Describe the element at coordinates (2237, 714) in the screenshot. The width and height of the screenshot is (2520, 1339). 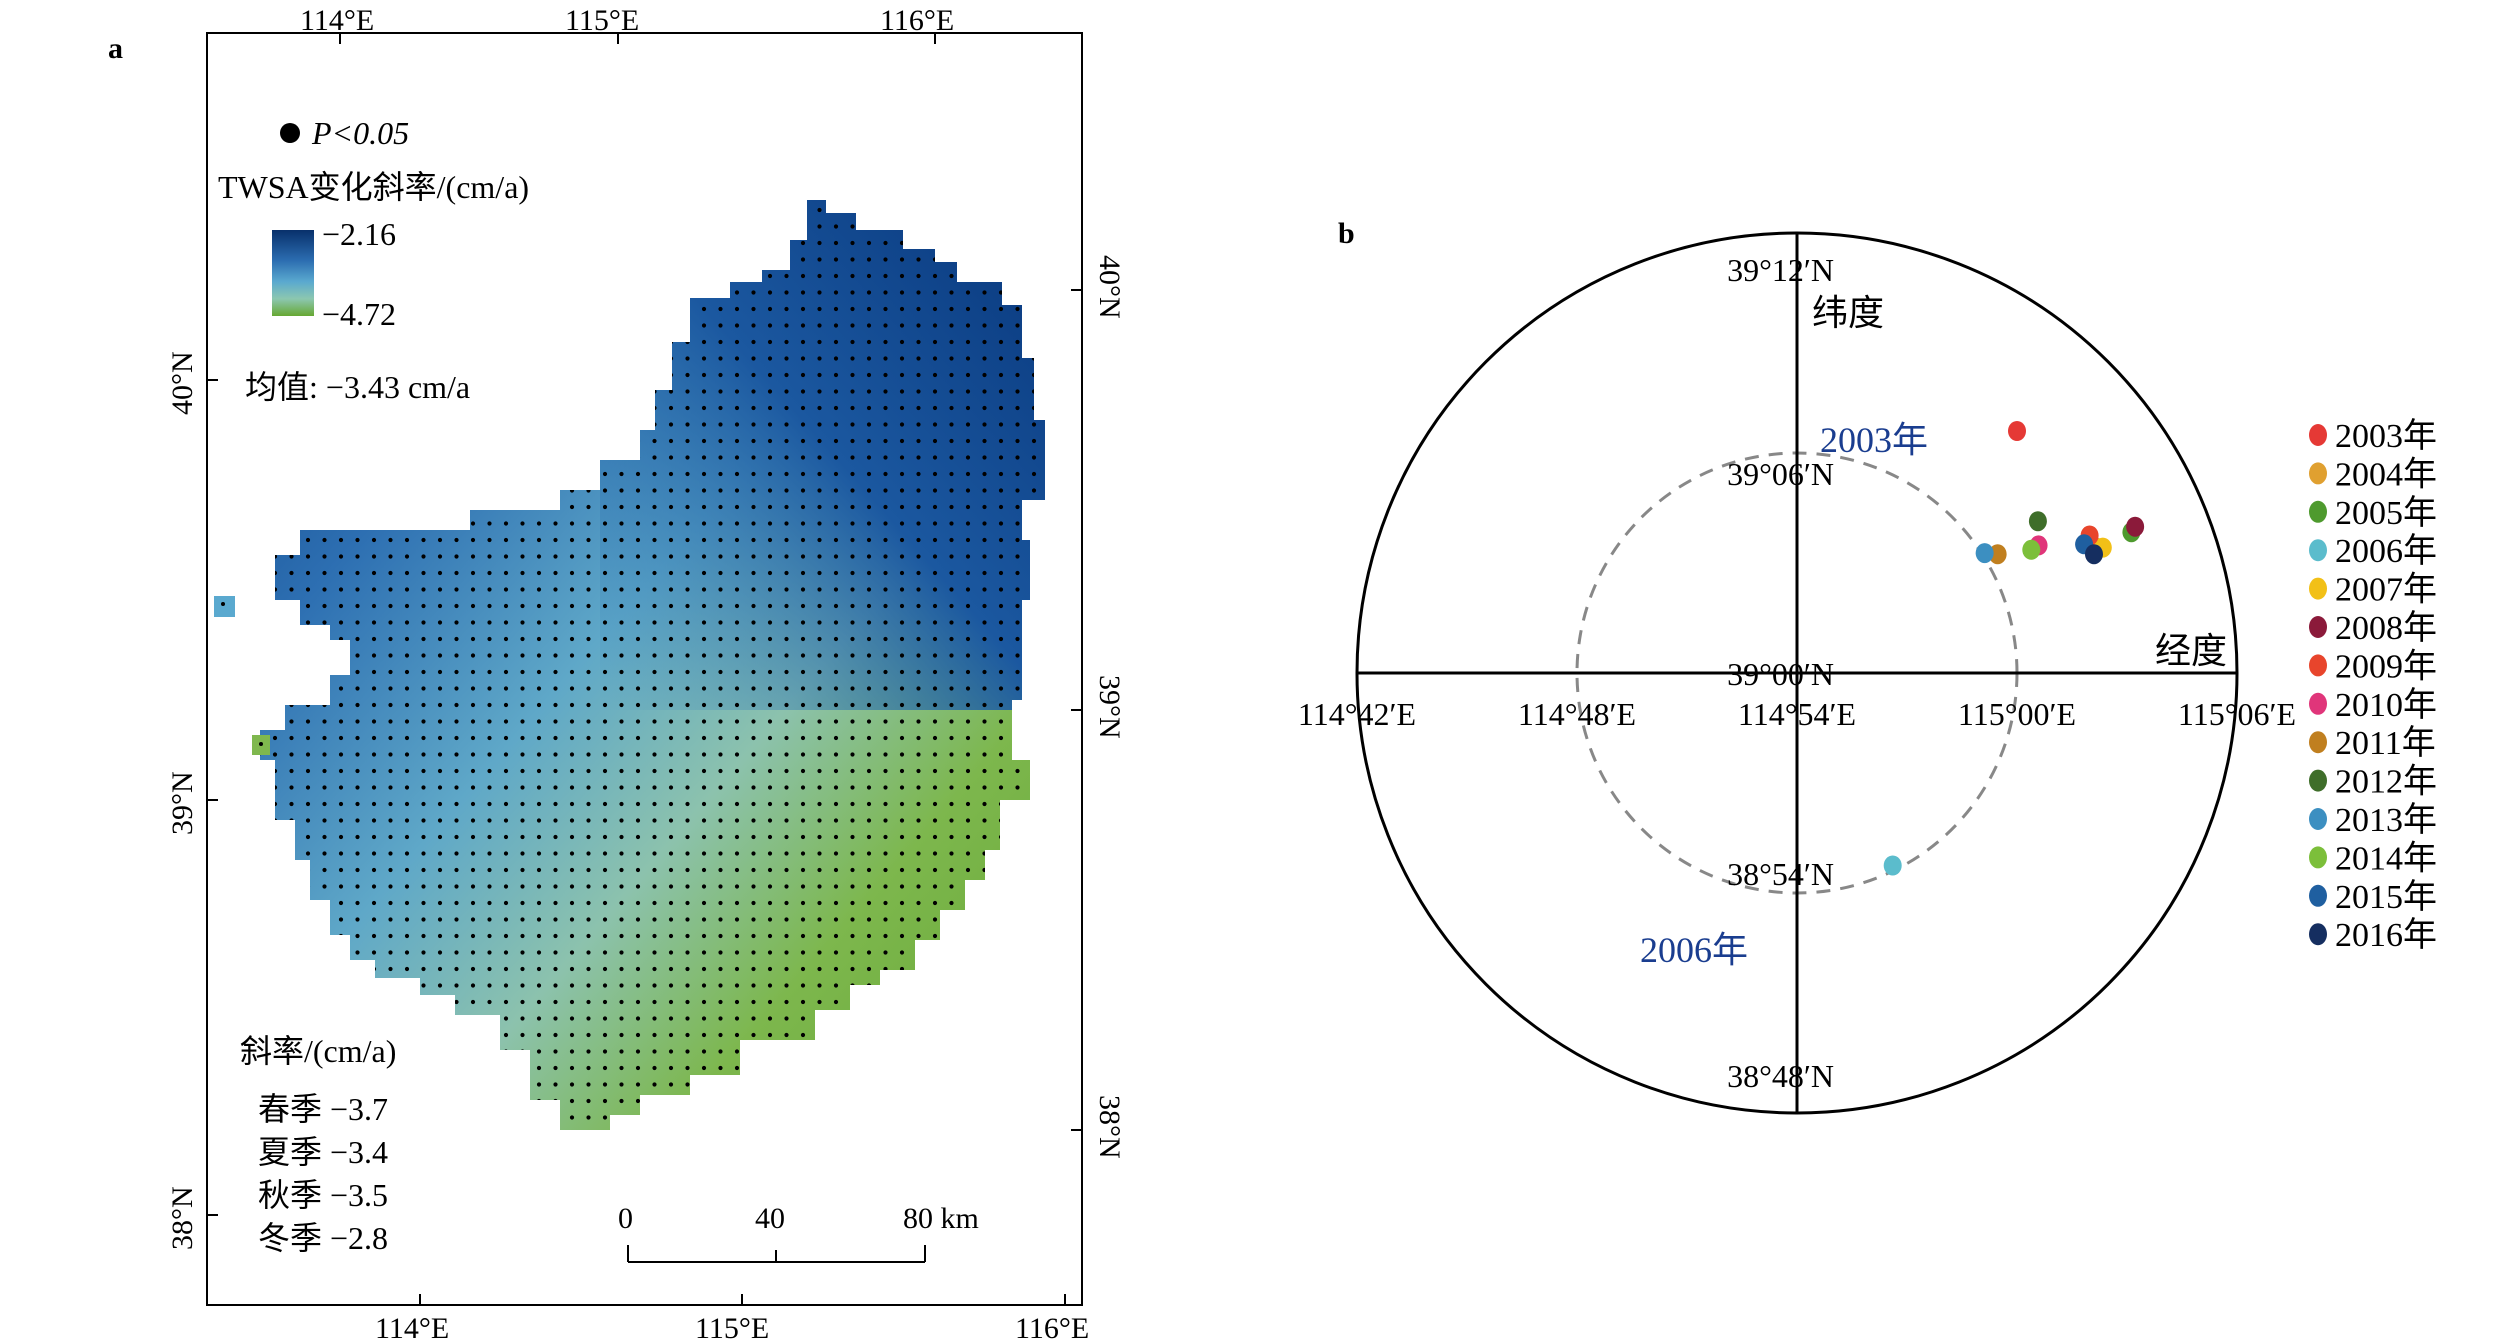
I see `lon-tick-4: 115°06′E` at that location.